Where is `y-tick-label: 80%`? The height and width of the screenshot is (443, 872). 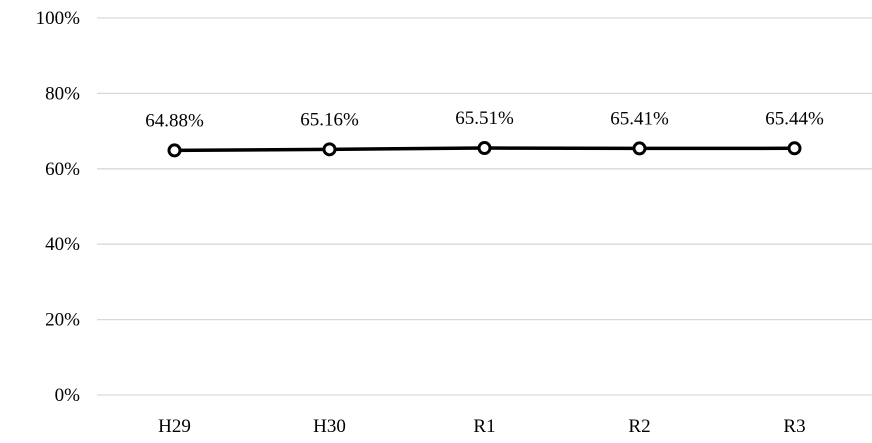
y-tick-label: 80% is located at coordinates (62, 93).